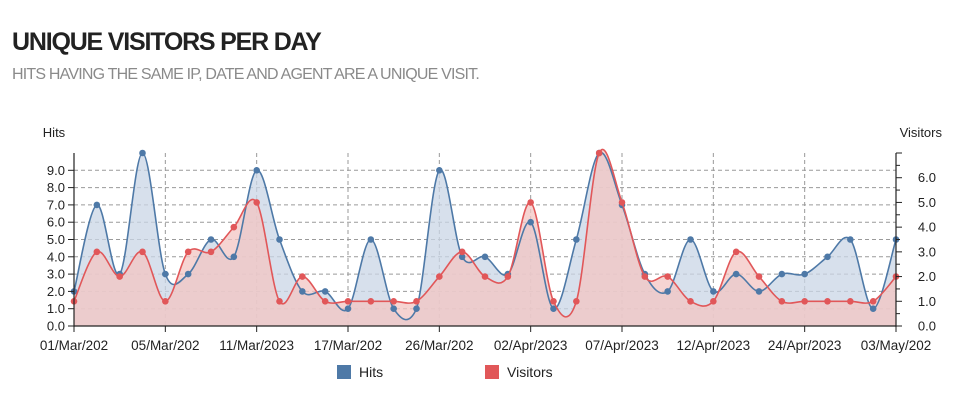  I want to click on y-tick-label-left: 4.0, so click(56, 256).